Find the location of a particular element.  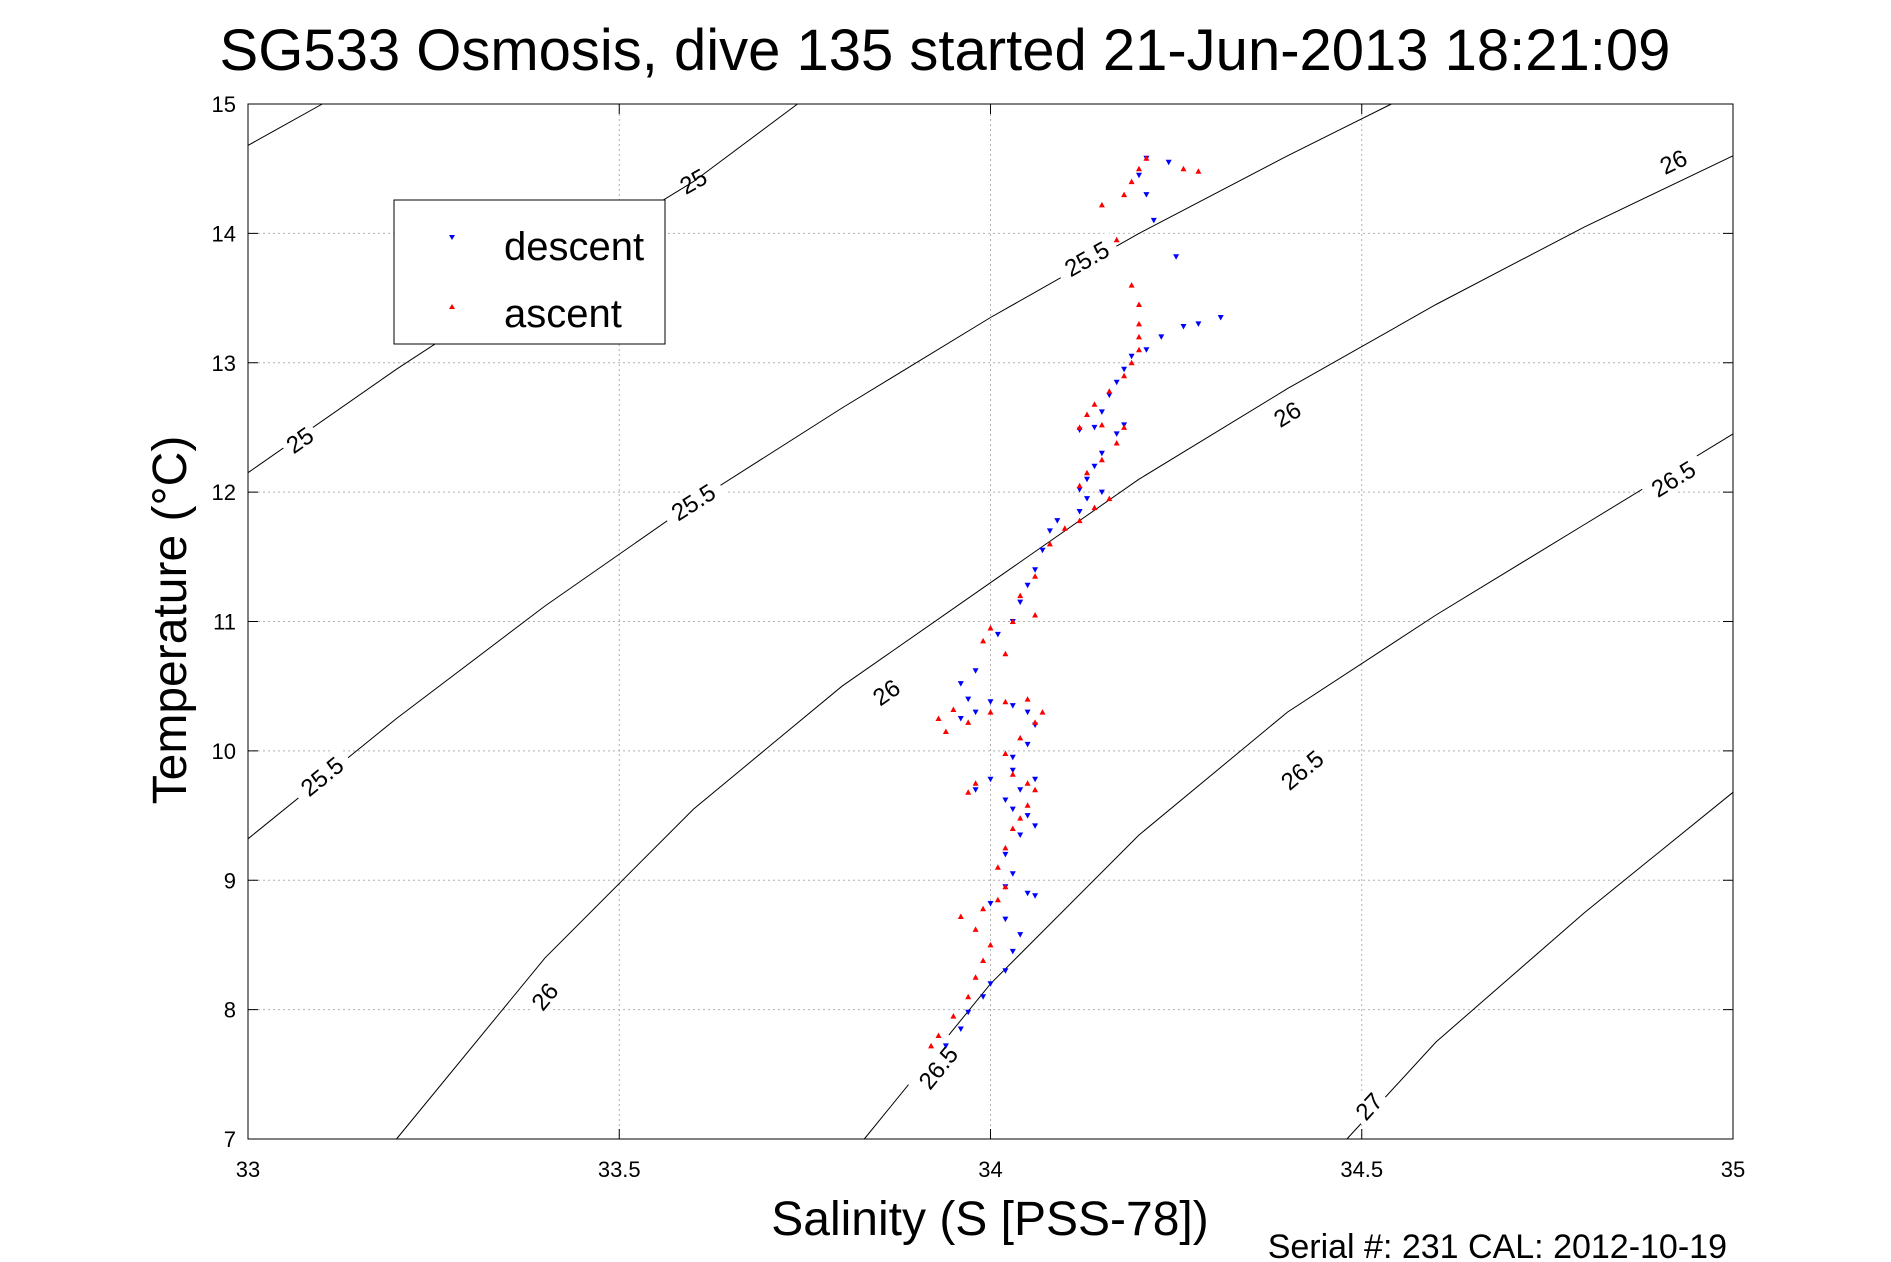

legend-descent-label: descent is located at coordinates (574, 247).